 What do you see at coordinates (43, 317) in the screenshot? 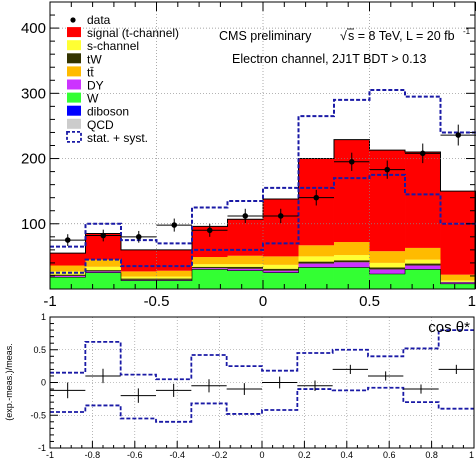
I see `ratio-y-tick-label: 1` at bounding box center [43, 317].